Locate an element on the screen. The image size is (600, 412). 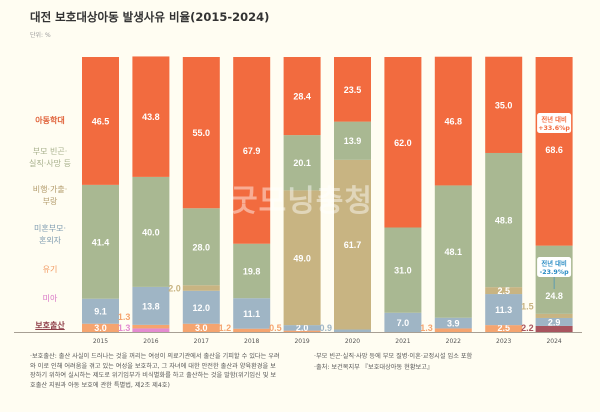
x-tick-label-2015: 2015 is located at coordinates (100, 341).